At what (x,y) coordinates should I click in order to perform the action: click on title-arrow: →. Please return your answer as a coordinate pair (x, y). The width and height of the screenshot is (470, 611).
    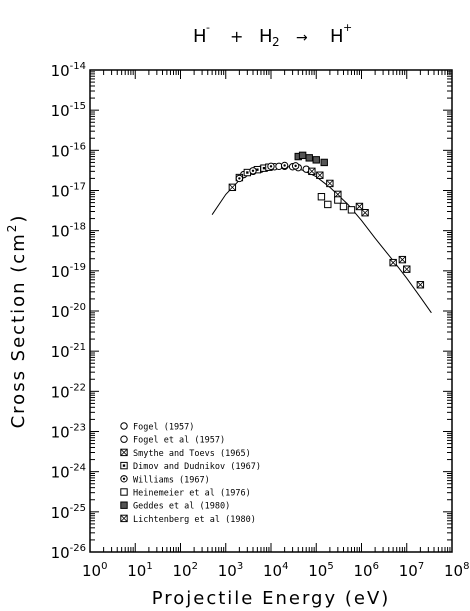
    Looking at the image, I should click on (302, 38).